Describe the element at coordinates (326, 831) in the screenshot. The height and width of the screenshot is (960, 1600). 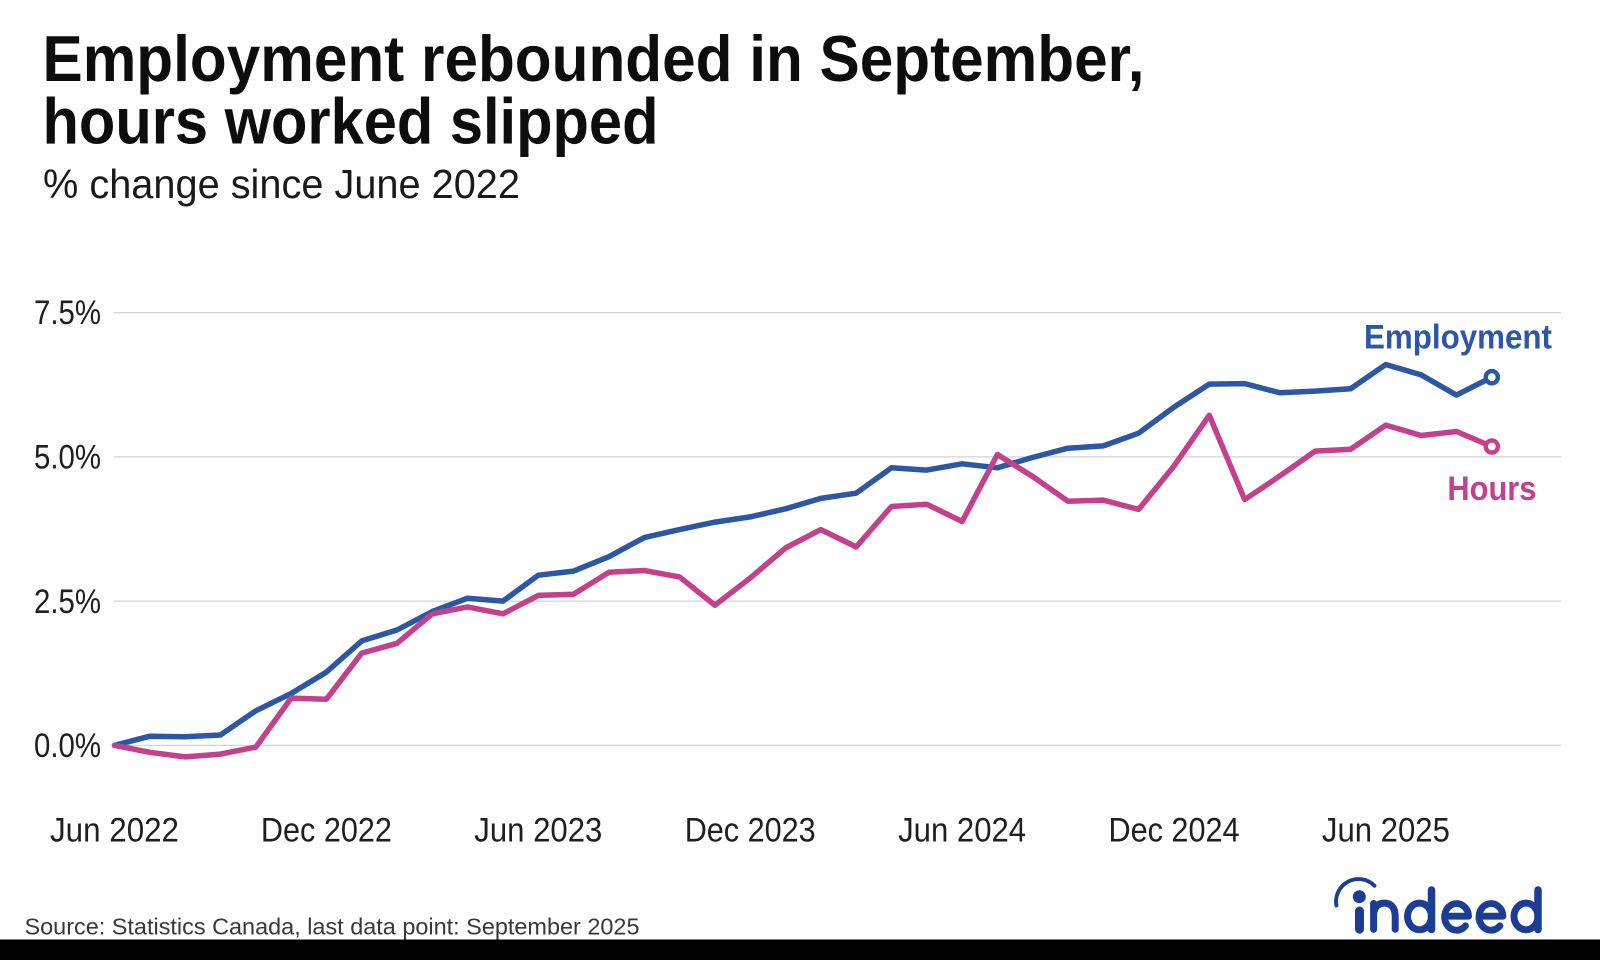
I see `svg-text: Dec 2022` at that location.